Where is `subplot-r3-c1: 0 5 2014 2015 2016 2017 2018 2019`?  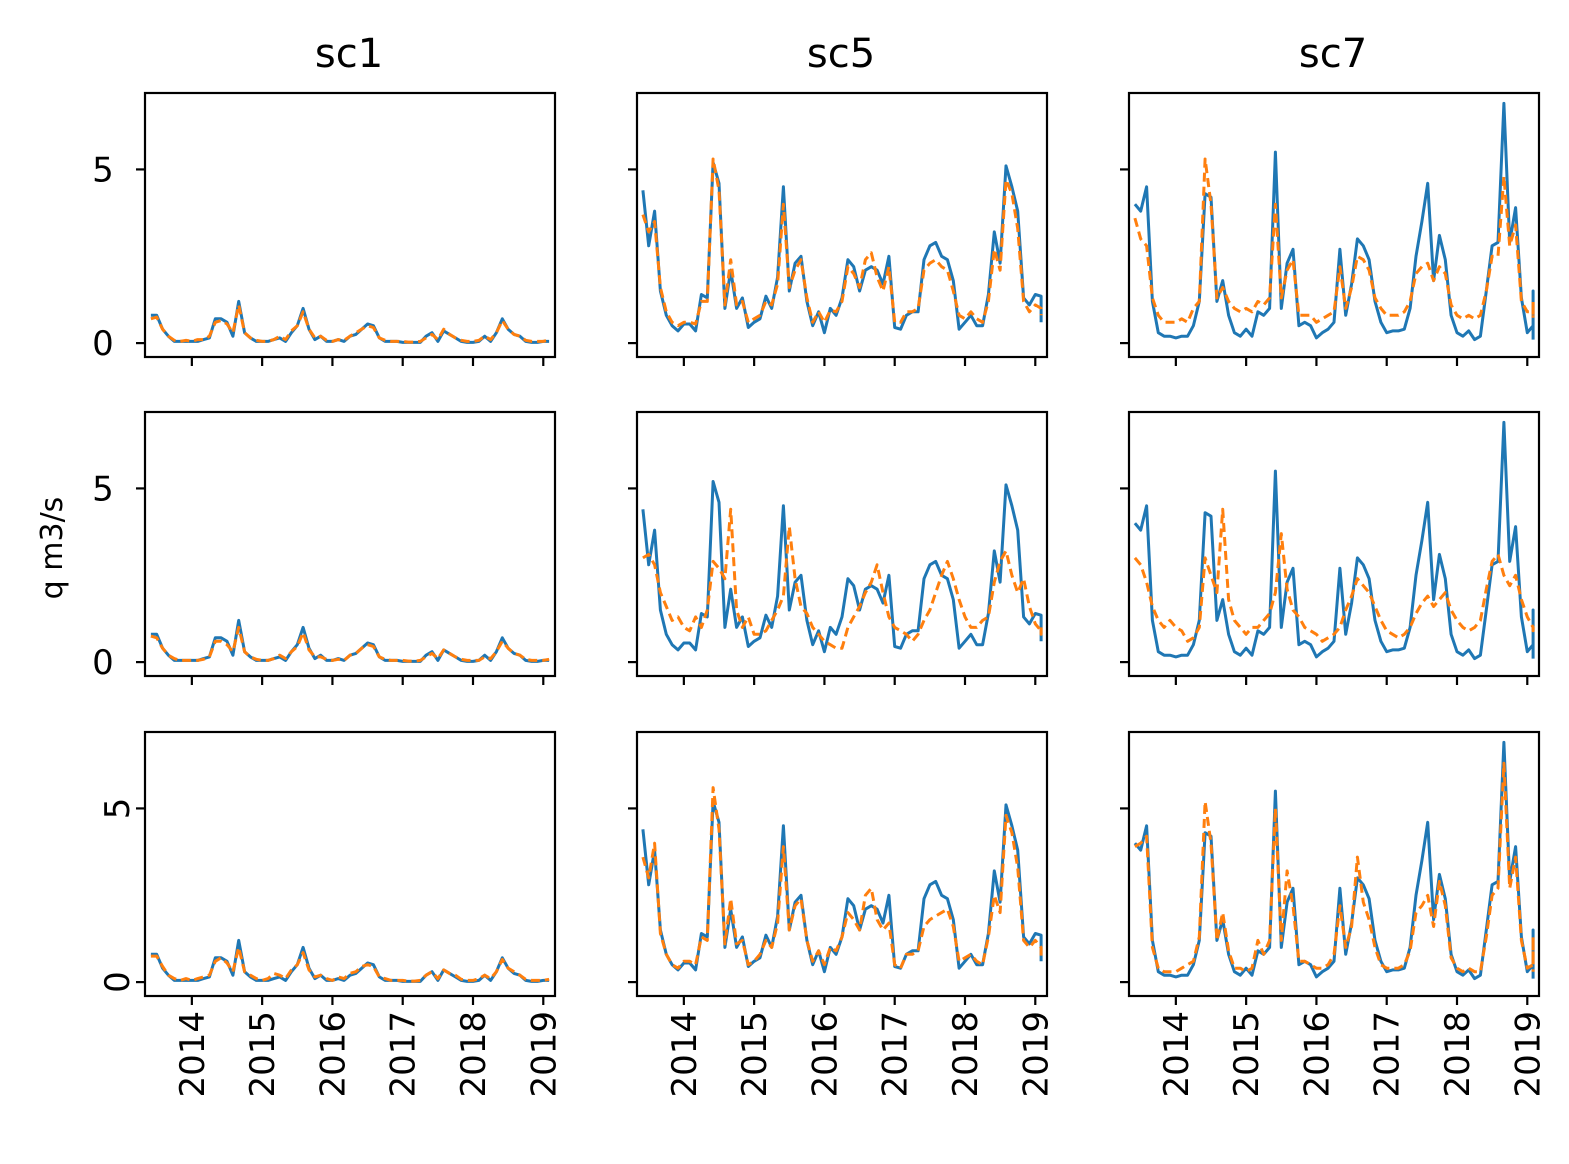
subplot-r3-c1: 0 5 2014 2015 2016 2017 2018 2019 is located at coordinates (331, 914).